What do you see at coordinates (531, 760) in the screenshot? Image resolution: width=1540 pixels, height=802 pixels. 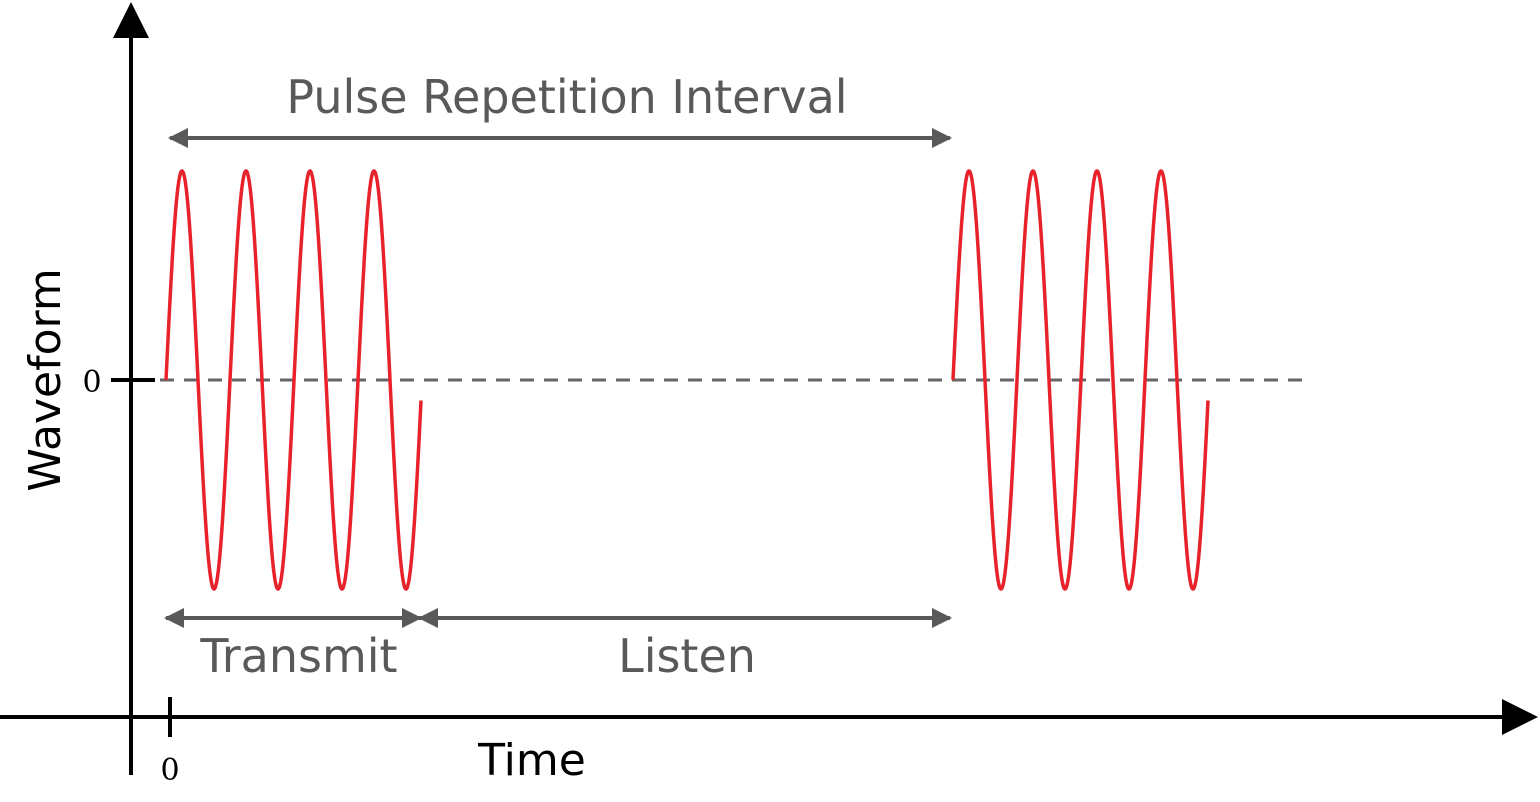 I see `x-axis-title: Time` at bounding box center [531, 760].